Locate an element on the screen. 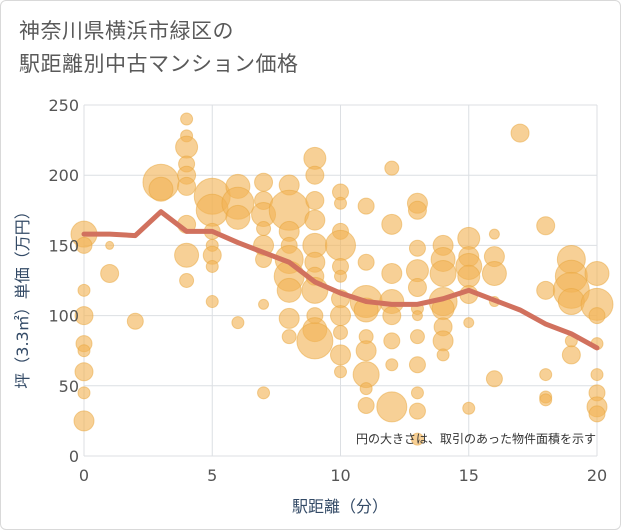 The image size is (621, 530). y-tick-label: 0 is located at coordinates (74, 456).